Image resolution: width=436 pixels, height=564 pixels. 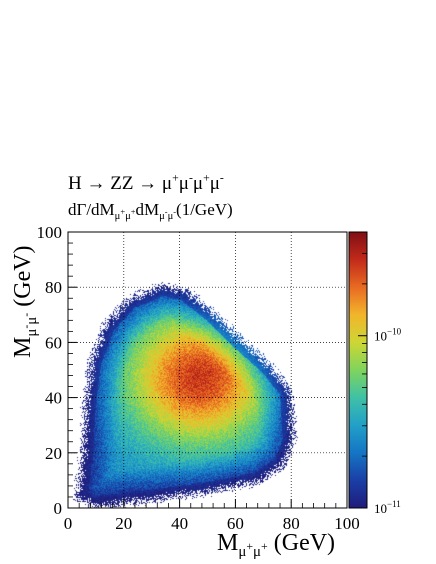 I want to click on colorbar-tick-label: 10−11, so click(x=387, y=507).